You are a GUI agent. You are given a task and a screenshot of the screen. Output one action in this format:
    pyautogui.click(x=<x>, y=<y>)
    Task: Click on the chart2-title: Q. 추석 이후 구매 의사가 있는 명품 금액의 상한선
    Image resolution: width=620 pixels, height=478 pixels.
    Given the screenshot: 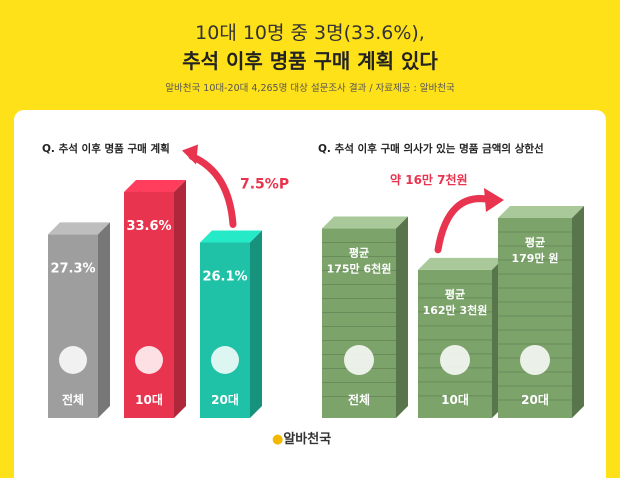 What is the action you would take?
    pyautogui.click(x=431, y=148)
    